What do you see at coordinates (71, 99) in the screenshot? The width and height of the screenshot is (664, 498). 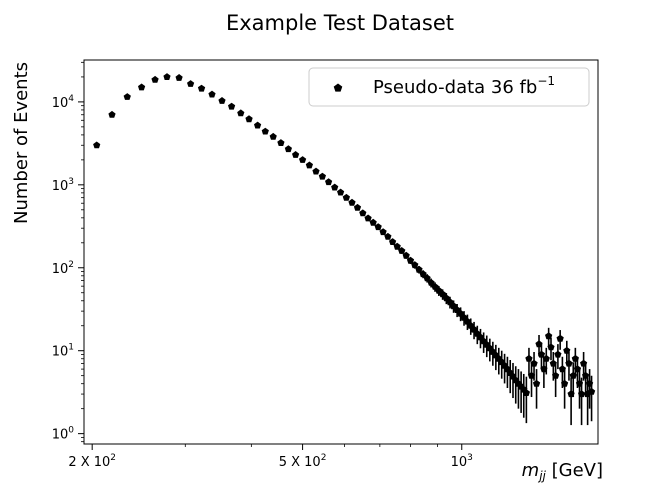 I see `y-tick-label-exponent-4: 4` at bounding box center [71, 99].